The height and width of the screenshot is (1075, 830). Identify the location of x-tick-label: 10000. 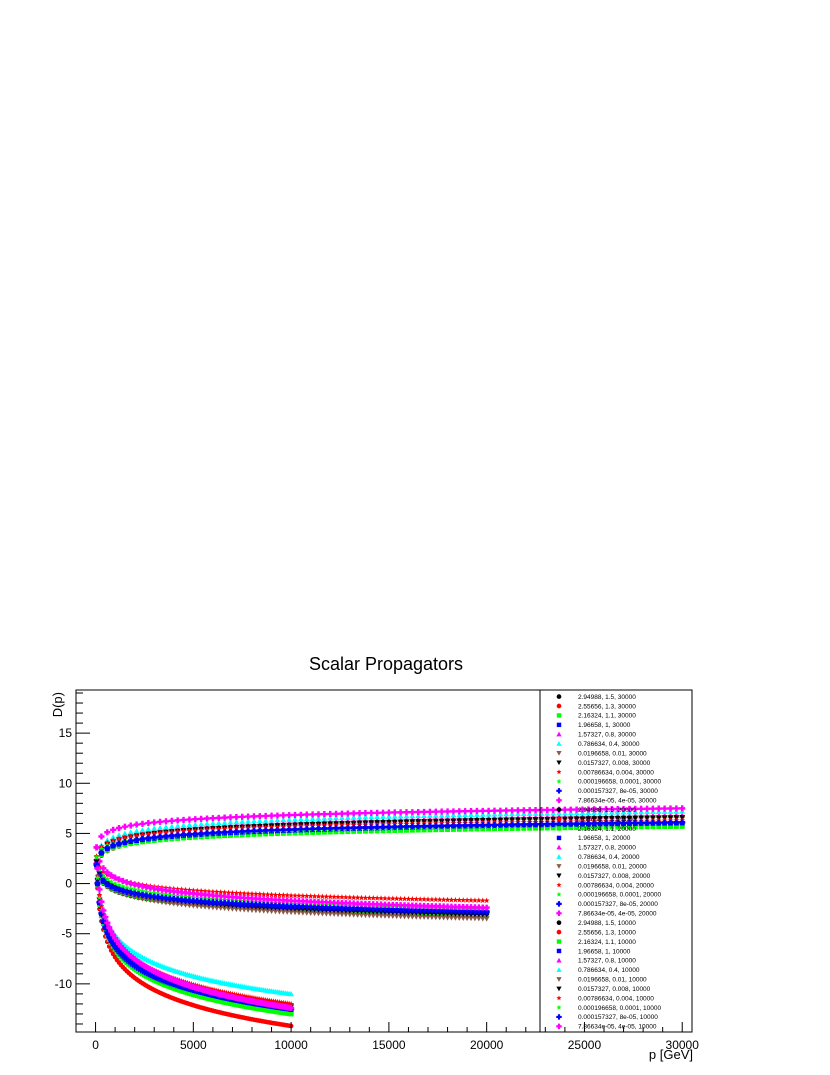
(291, 1045).